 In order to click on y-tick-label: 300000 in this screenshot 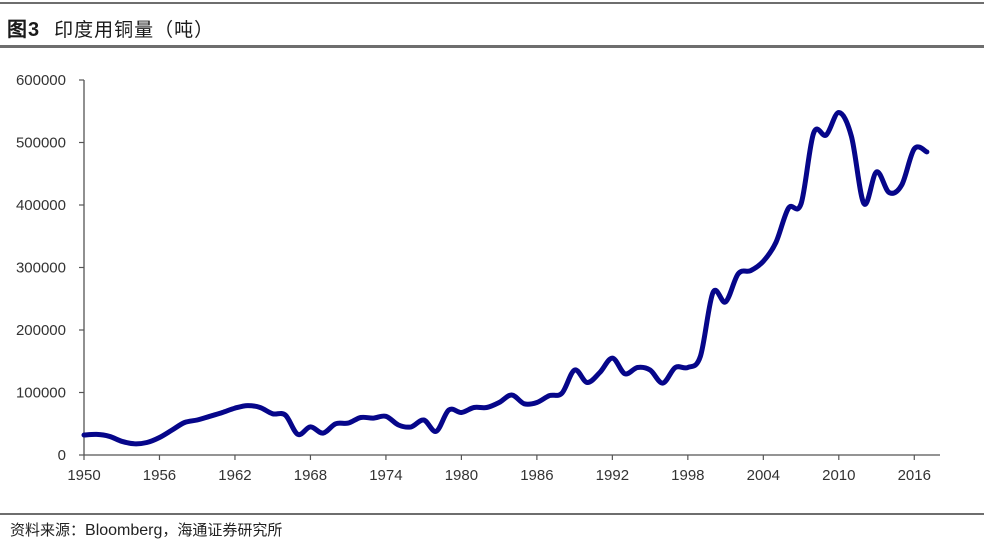, I will do `click(41, 268)`.